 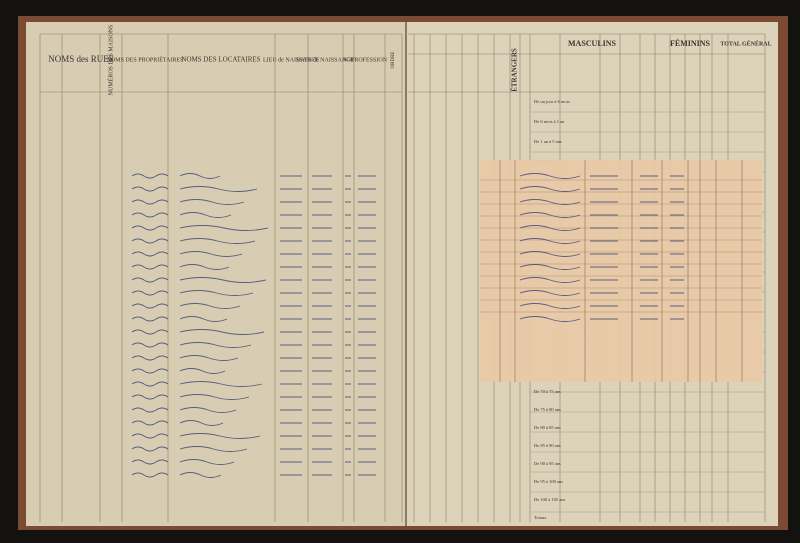 What do you see at coordinates (325, 60) in the screenshot?
I see `column-header: DATE de NAISSANCE` at bounding box center [325, 60].